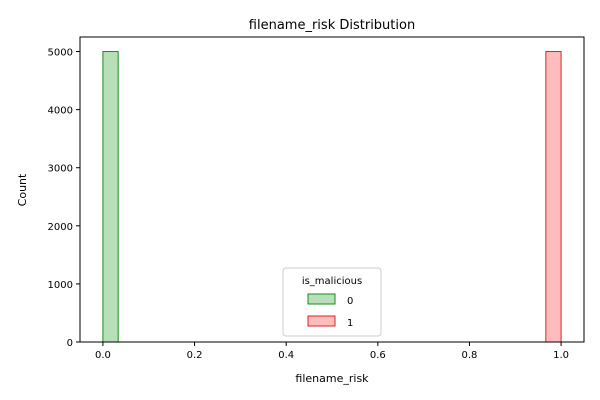 This screenshot has height=400, width=600. I want to click on x-tick-label: 0.2, so click(195, 355).